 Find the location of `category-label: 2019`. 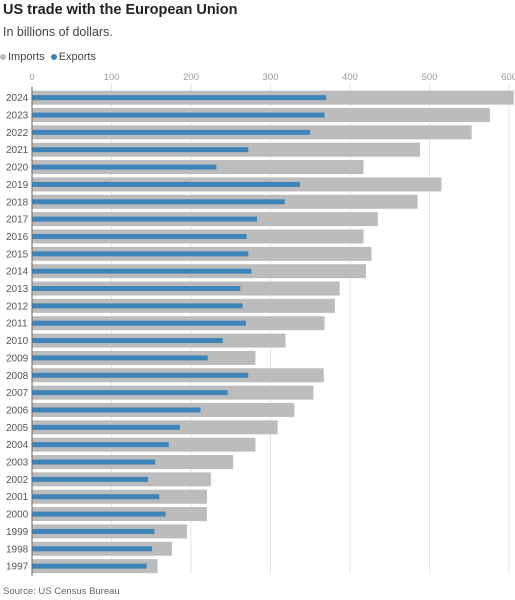

category-label: 2019 is located at coordinates (17, 185).